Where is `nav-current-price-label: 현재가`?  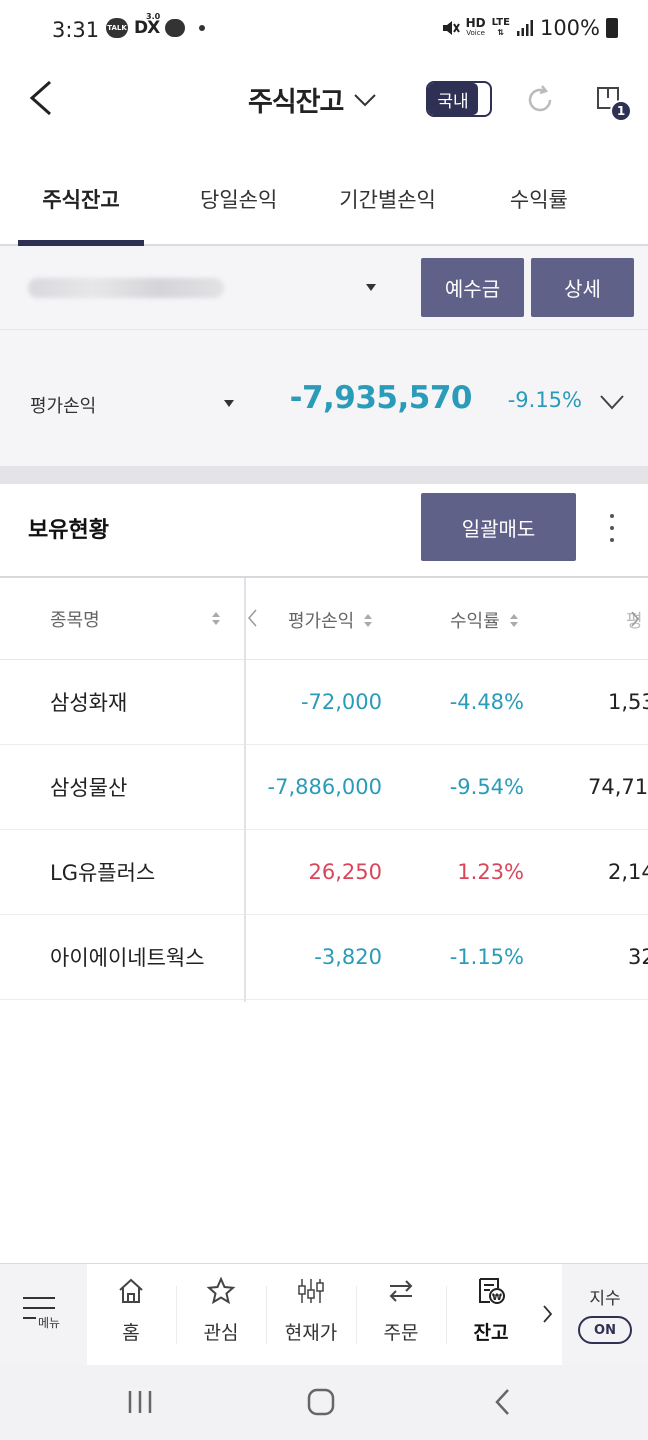 nav-current-price-label: 현재가 is located at coordinates (311, 1333).